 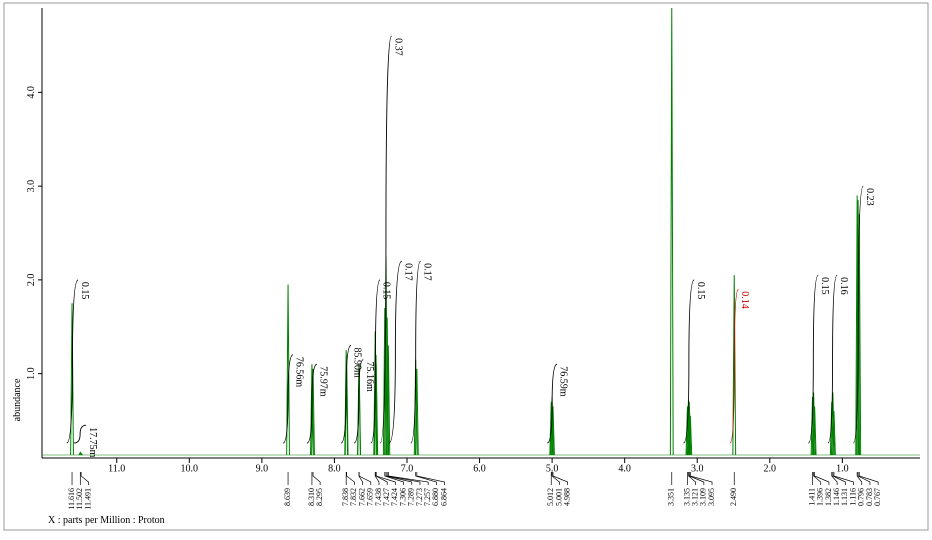 I want to click on peak-label: 11.502, so click(x=79, y=499).